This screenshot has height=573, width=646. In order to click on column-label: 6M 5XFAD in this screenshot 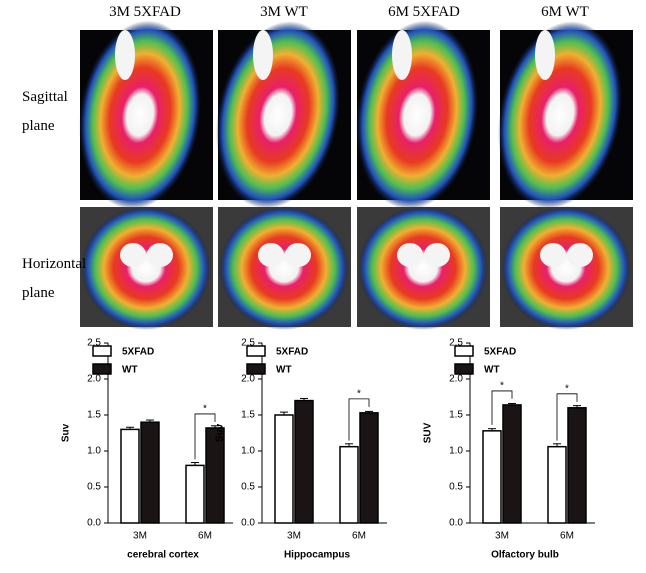, I will do `click(424, 12)`.